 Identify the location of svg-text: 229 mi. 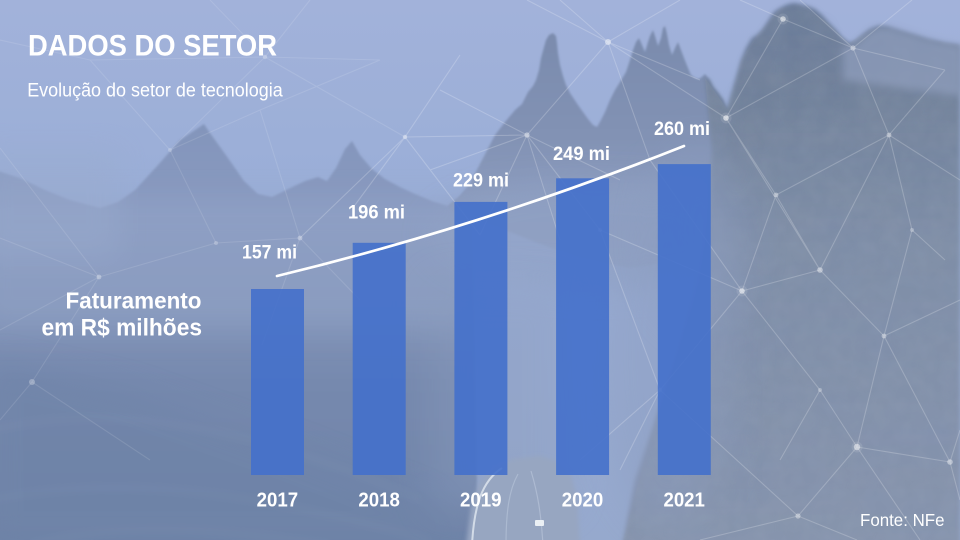
(481, 181).